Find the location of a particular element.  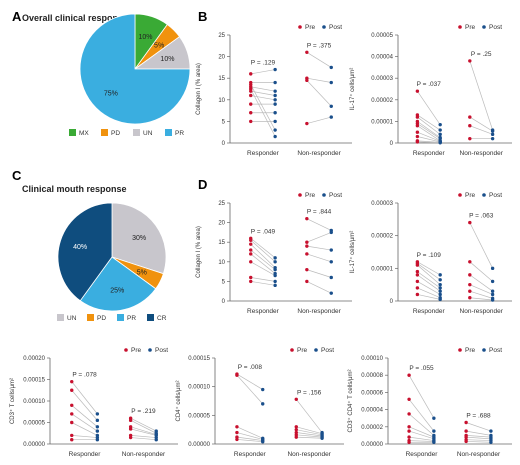

y-tick-label: 15 is located at coordinates (221, 243).